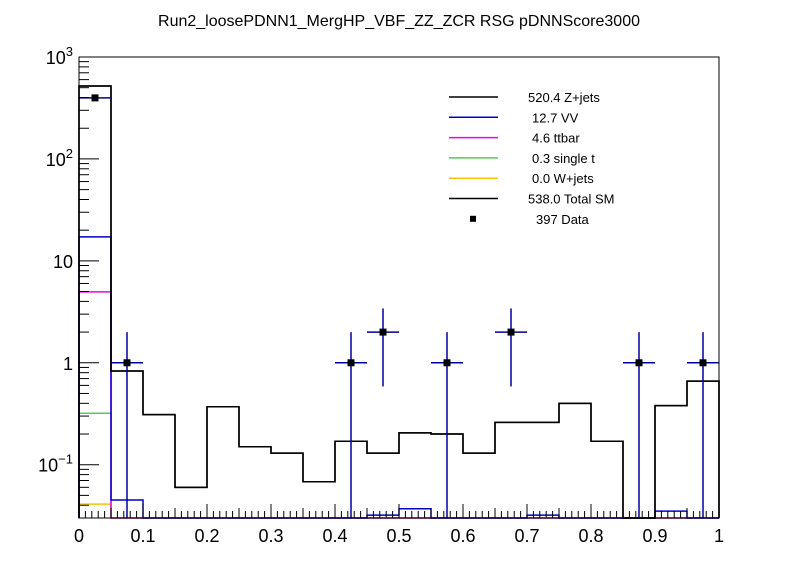 This screenshot has height=575, width=798. Describe the element at coordinates (654, 536) in the screenshot. I see `x-tick-label: 0.9` at that location.